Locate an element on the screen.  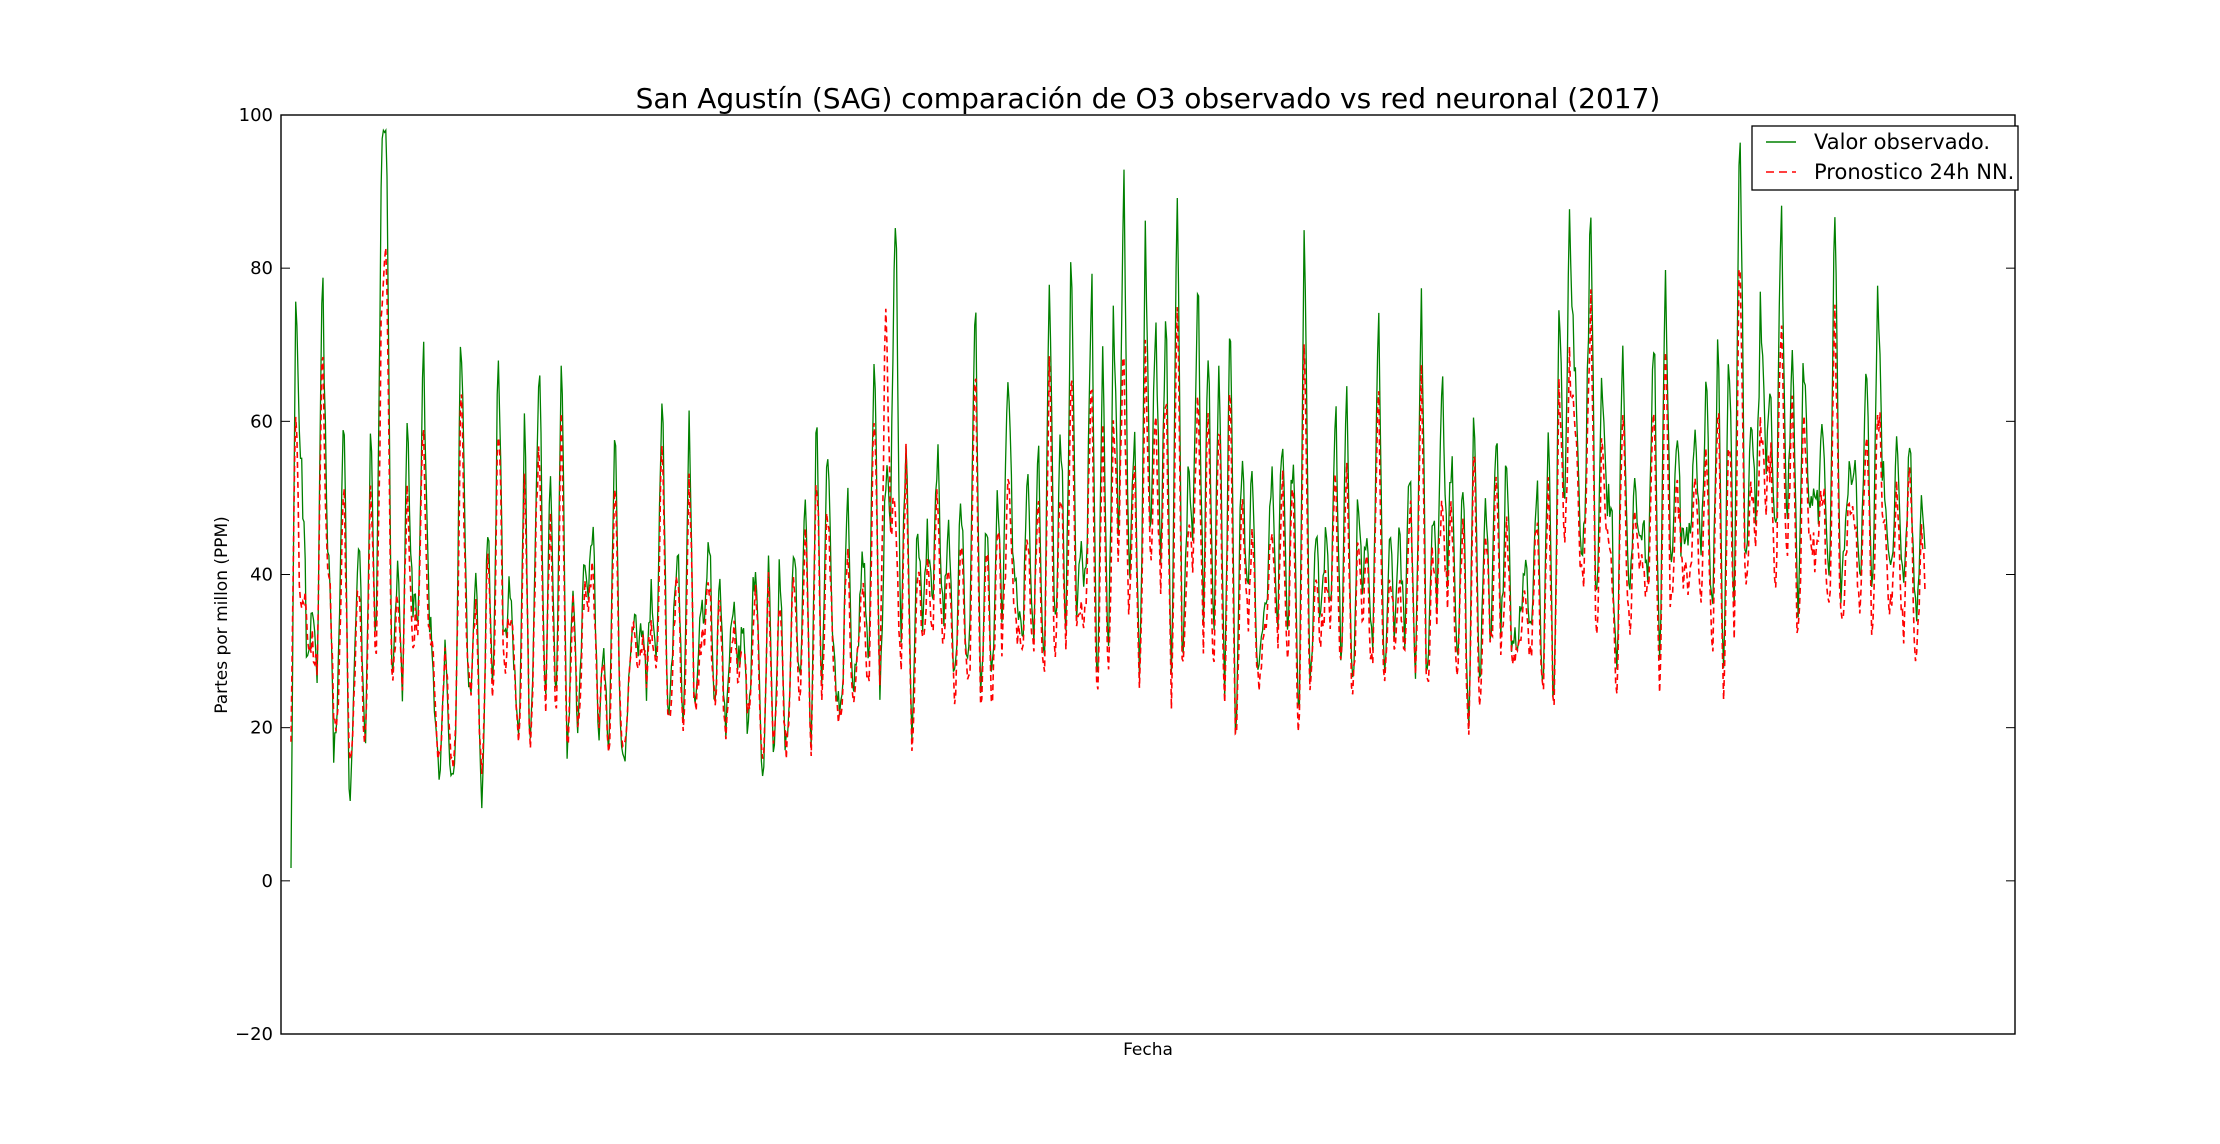
legend-label-observed: Valor observado. is located at coordinates (1902, 142).